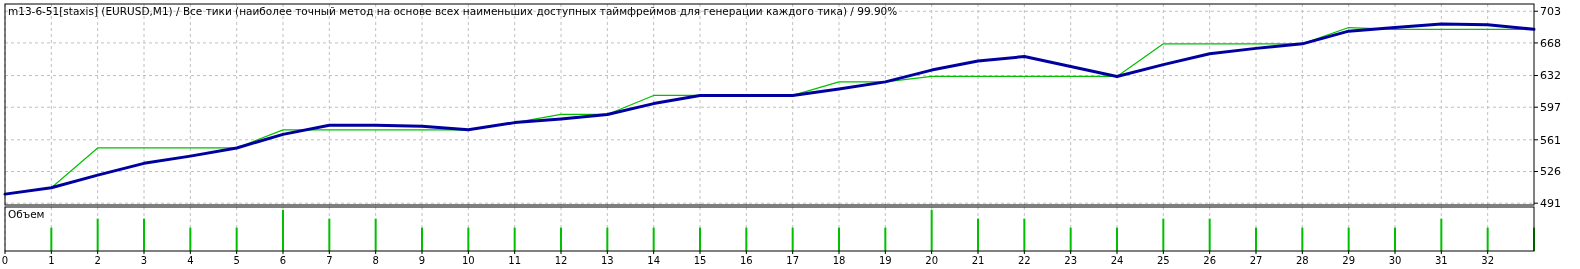 This screenshot has height=269, width=1580. Describe the element at coordinates (1024, 260) in the screenshot. I see `x-tick-label: 22` at that location.